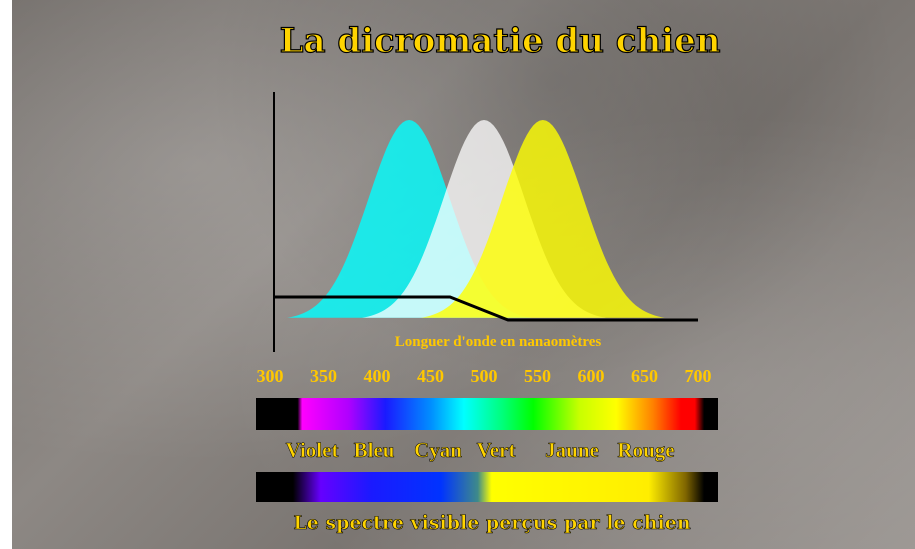 The image size is (915, 549). What do you see at coordinates (572, 450) in the screenshot?
I see `spectrum-label: Jaune` at bounding box center [572, 450].